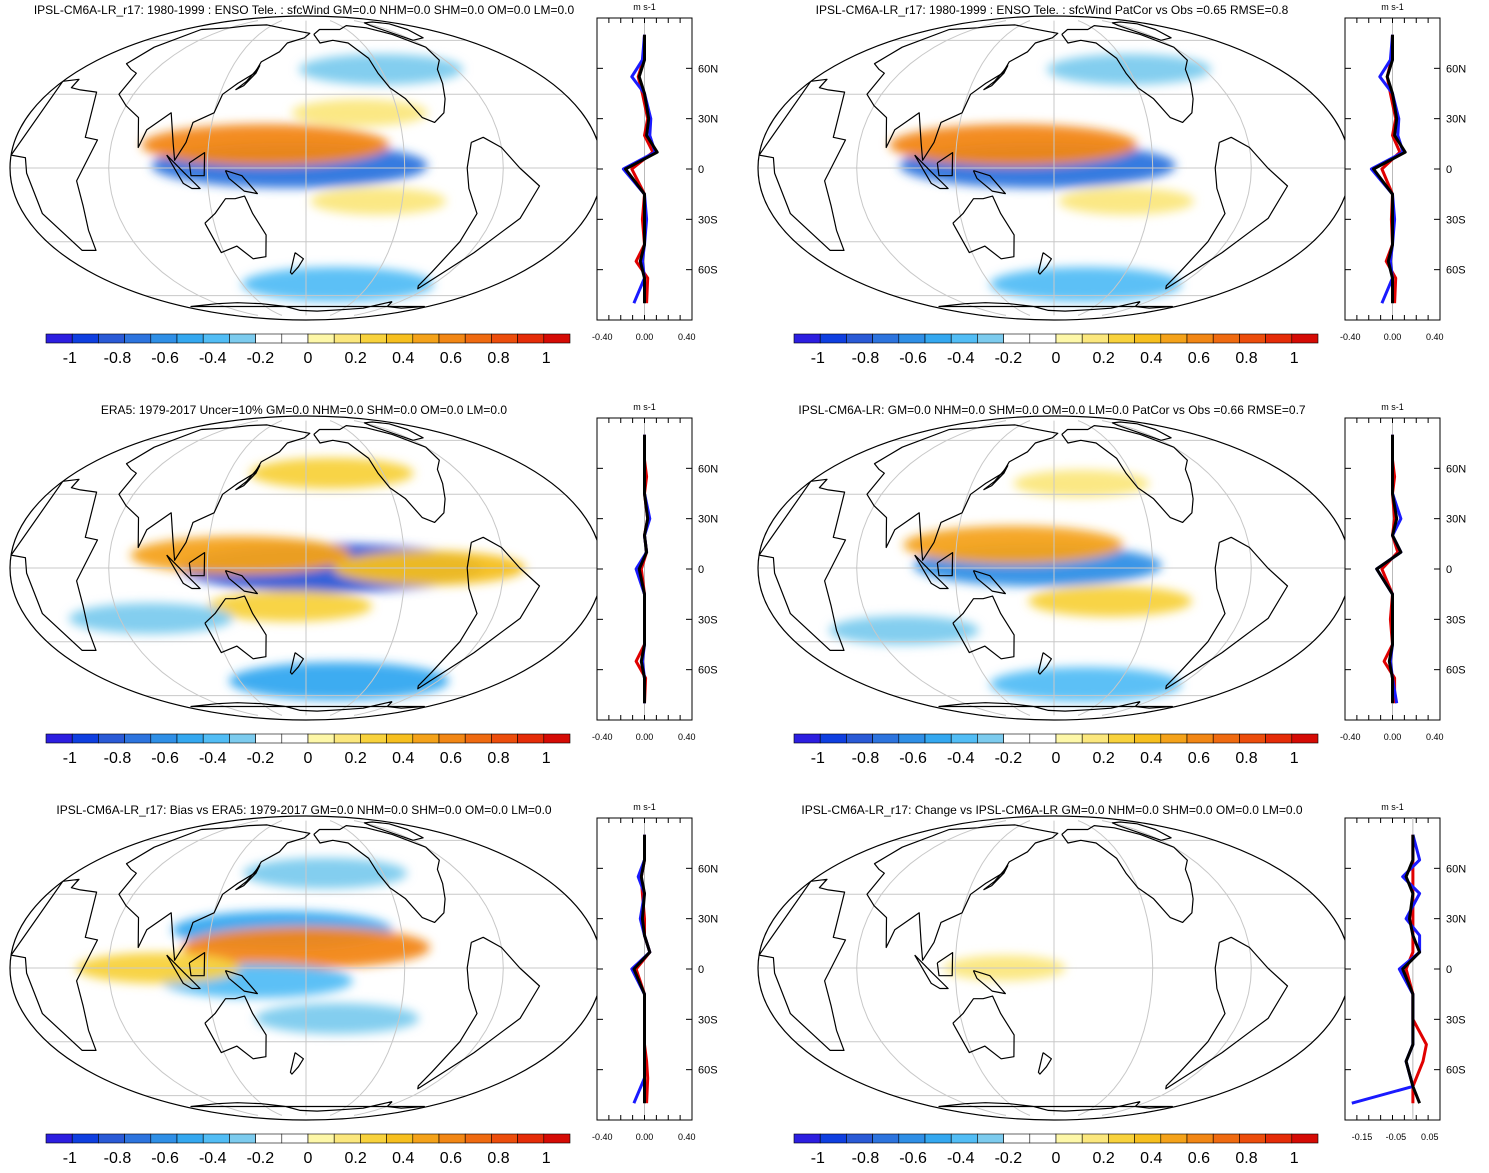 The image size is (1489, 1173). I want to click on lat-tick-label: 60N, so click(708, 69).